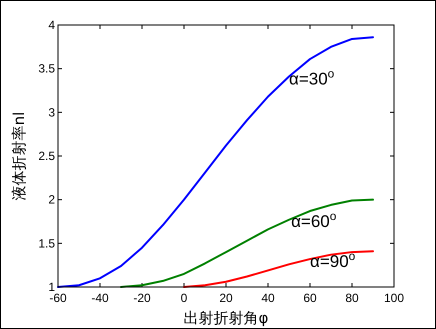  I want to click on y-axis-title: 液体折射率nl, so click(19, 156).